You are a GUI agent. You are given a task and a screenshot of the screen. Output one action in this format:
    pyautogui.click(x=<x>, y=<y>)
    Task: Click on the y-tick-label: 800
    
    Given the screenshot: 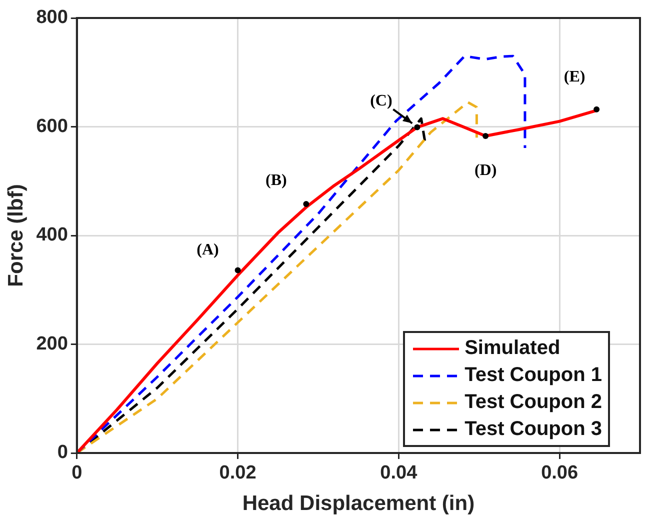 What is the action you would take?
    pyautogui.click(x=52, y=17)
    